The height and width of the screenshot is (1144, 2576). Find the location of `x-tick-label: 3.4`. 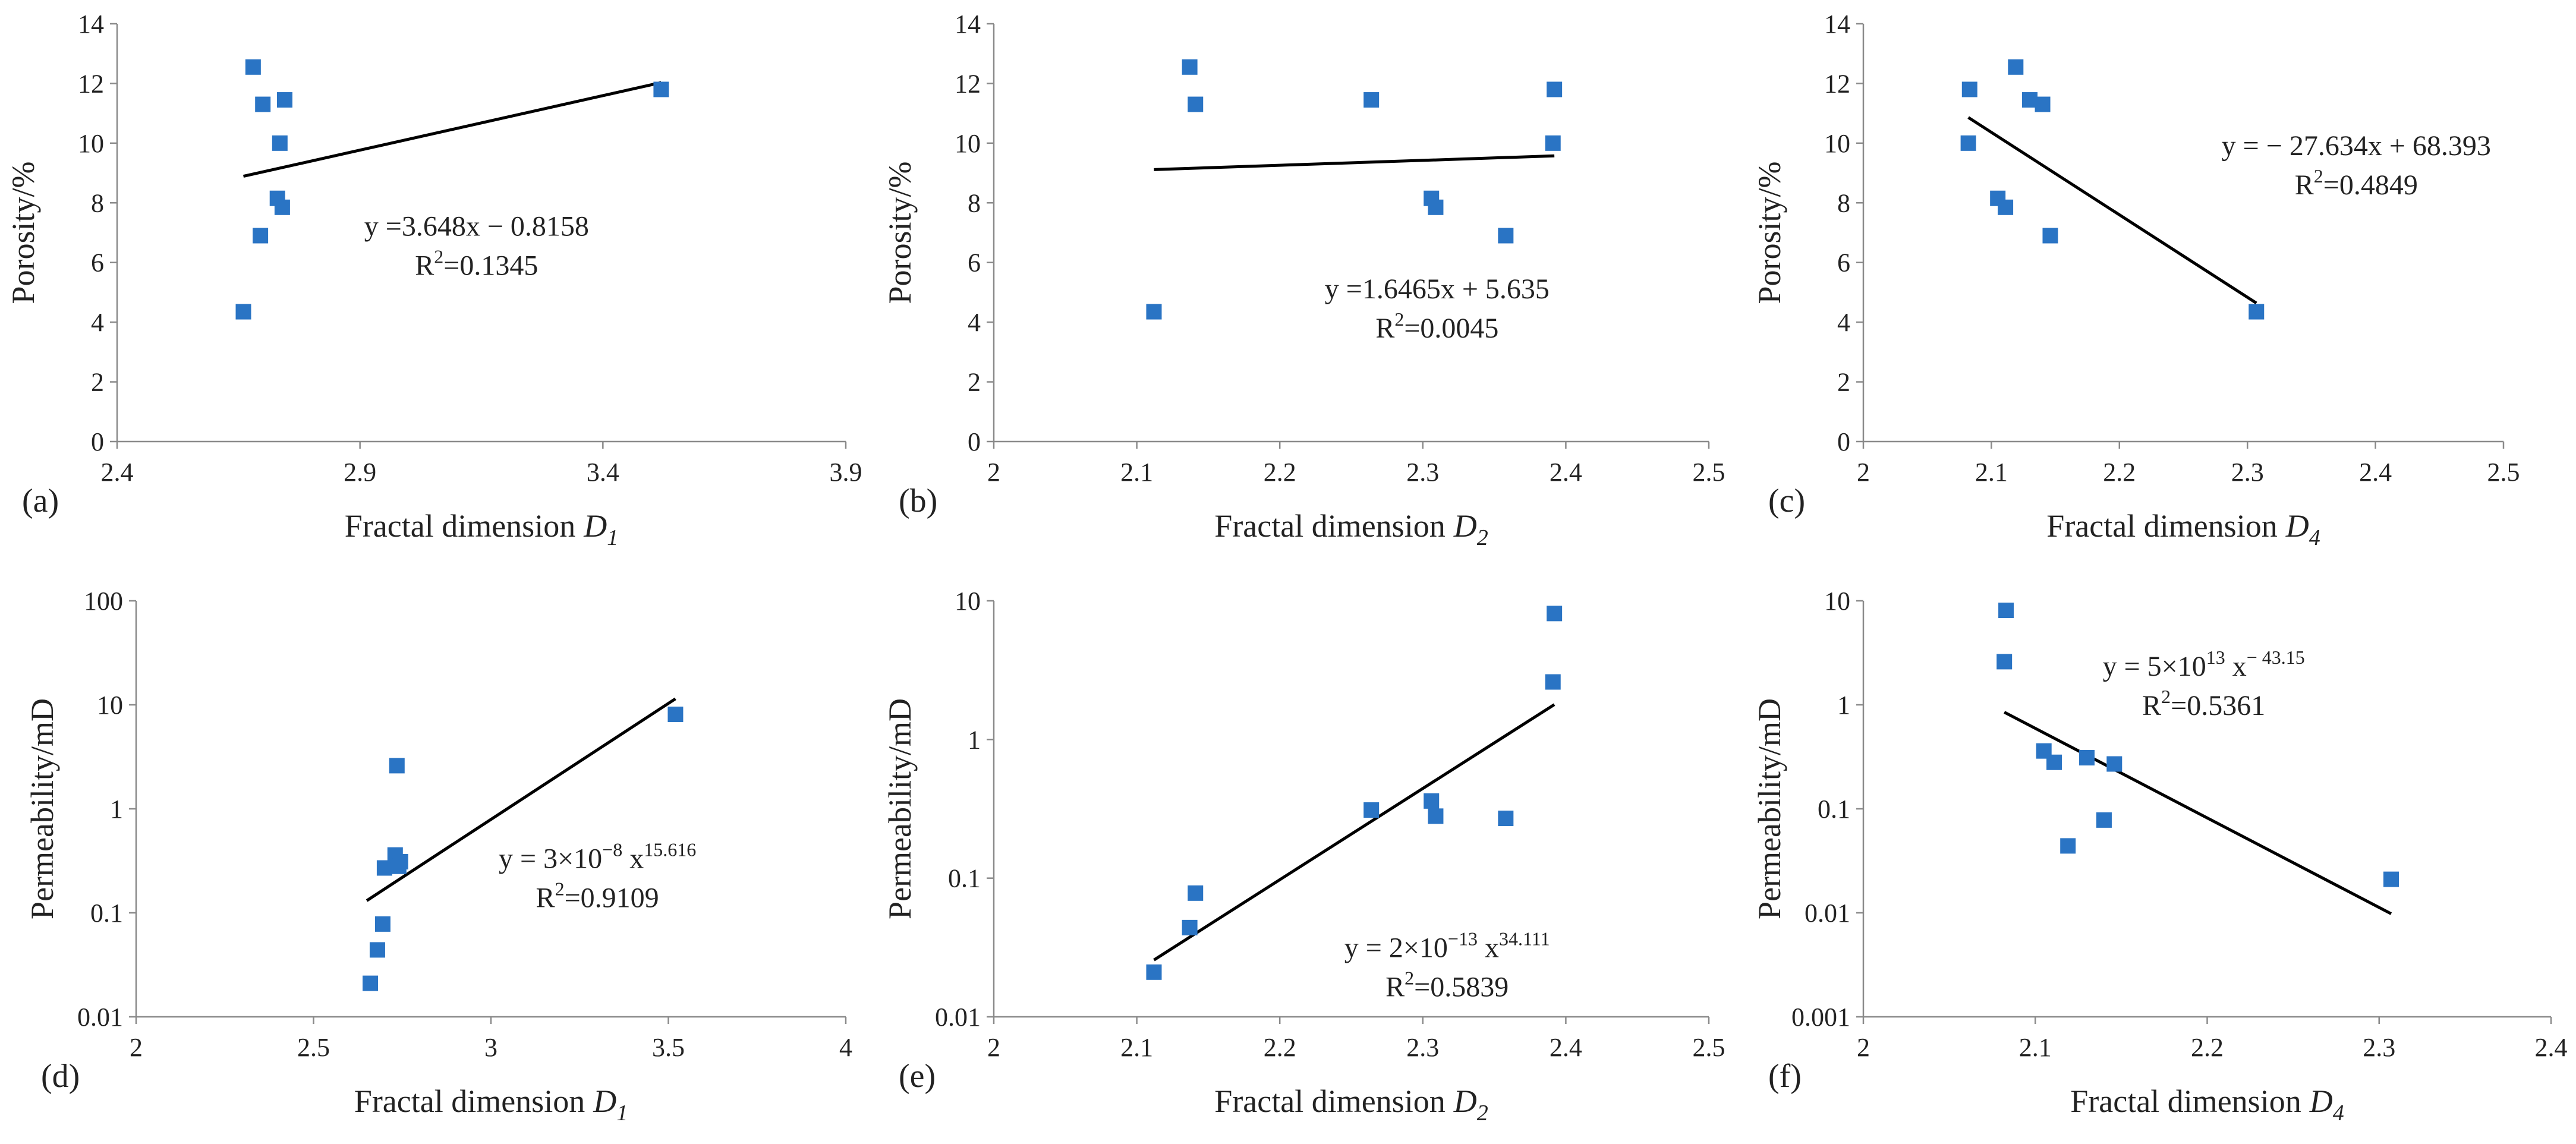

x-tick-label: 3.4 is located at coordinates (603, 472).